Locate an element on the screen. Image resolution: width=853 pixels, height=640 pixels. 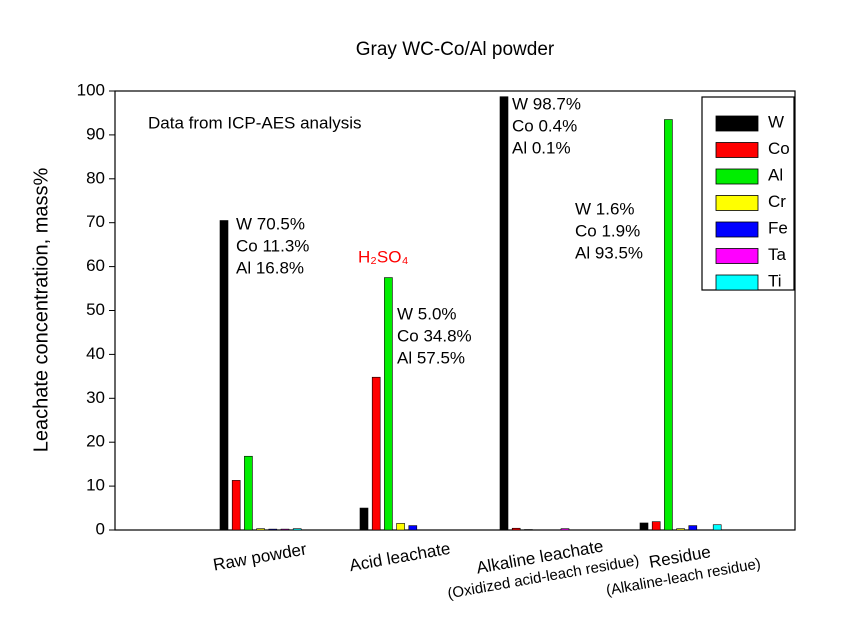
legend-label: W is located at coordinates (776, 121).